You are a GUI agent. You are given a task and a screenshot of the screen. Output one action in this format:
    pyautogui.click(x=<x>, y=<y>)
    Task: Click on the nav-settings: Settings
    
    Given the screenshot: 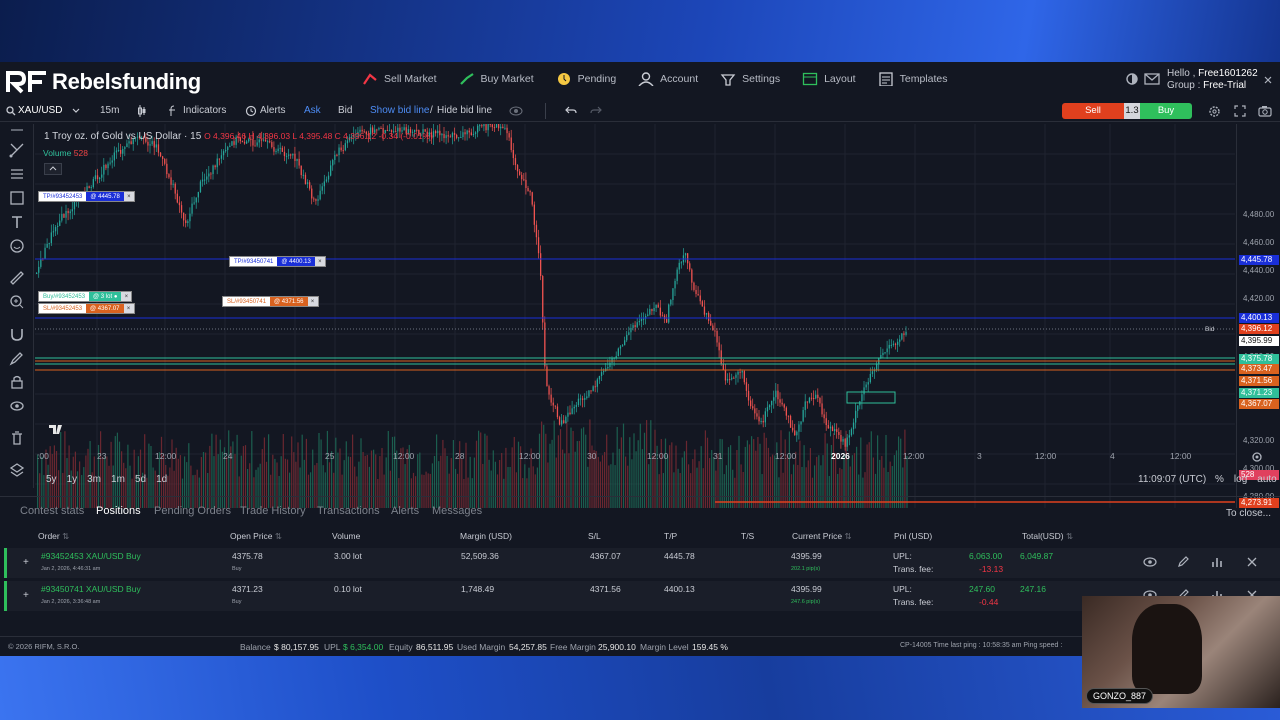 What is the action you would take?
    pyautogui.click(x=750, y=79)
    